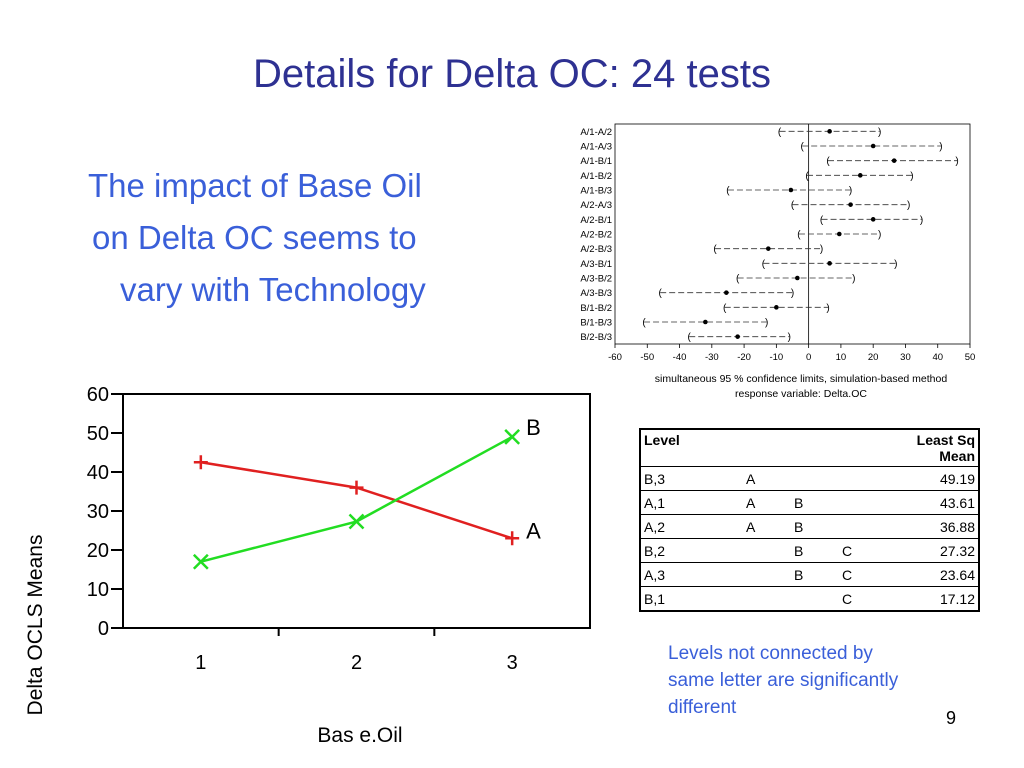 This screenshot has height=768, width=1024. I want to click on ci-x-tick-label: 10, so click(841, 357).